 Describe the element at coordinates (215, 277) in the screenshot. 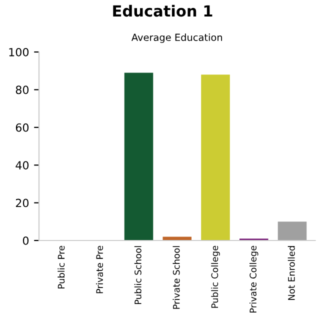

I see `x-tick-label: Public College` at that location.